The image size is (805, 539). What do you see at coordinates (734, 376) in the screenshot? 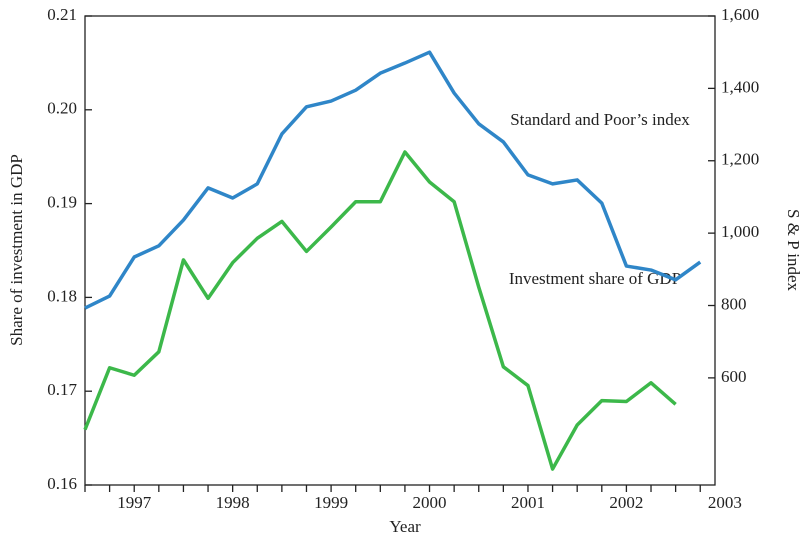
I see `y2-tick-label: 600` at bounding box center [734, 376].